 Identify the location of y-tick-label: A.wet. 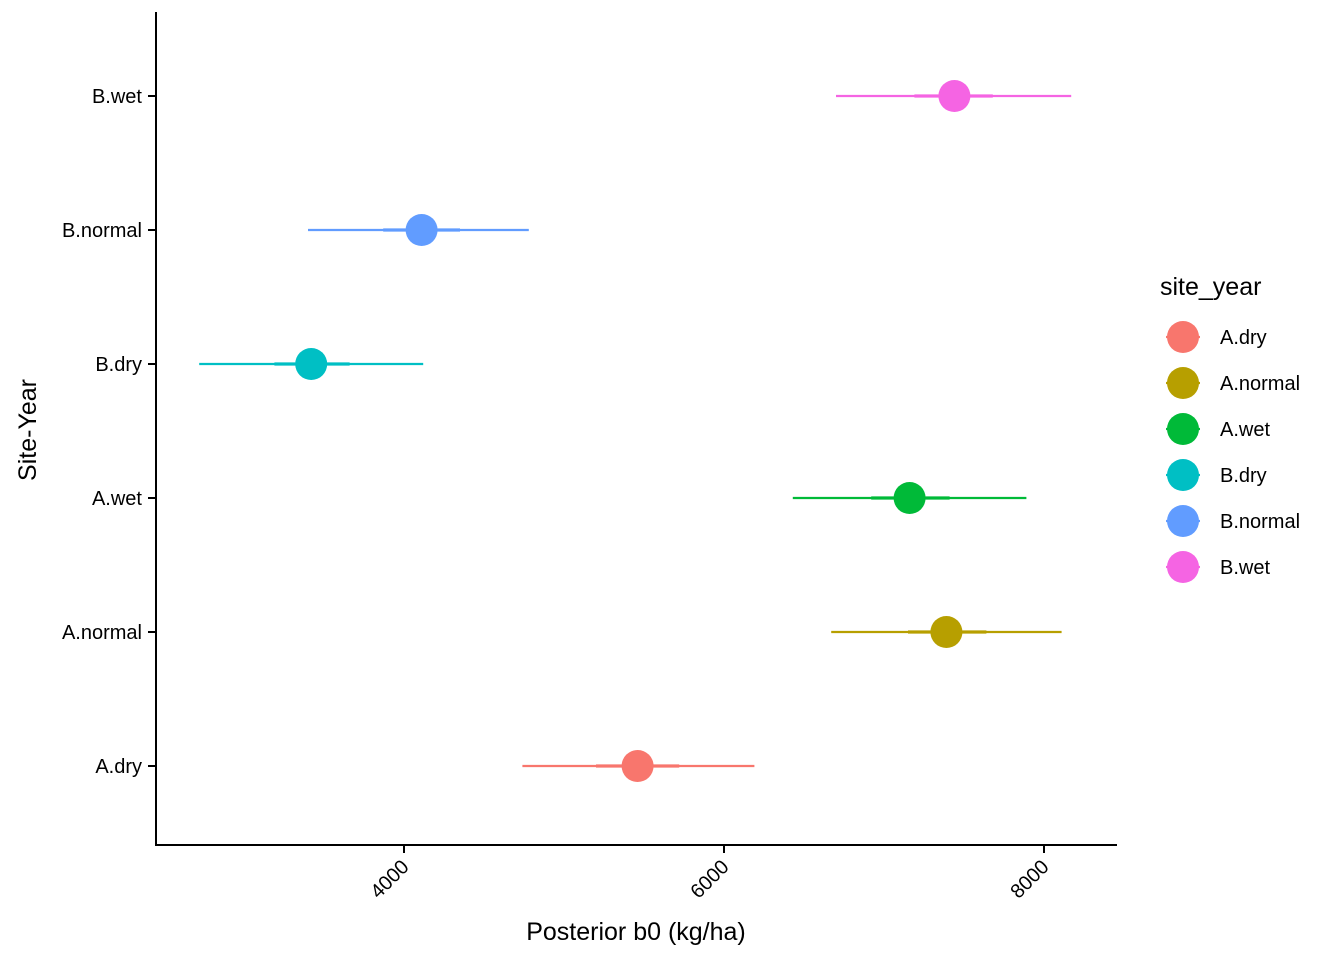
(117, 499).